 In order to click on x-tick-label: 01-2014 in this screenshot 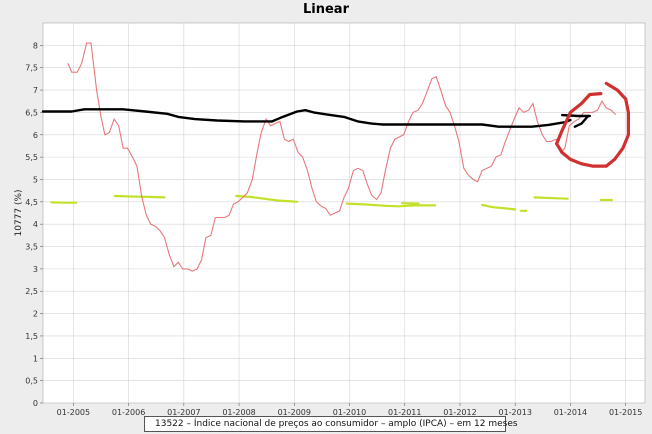, I will do `click(570, 412)`.